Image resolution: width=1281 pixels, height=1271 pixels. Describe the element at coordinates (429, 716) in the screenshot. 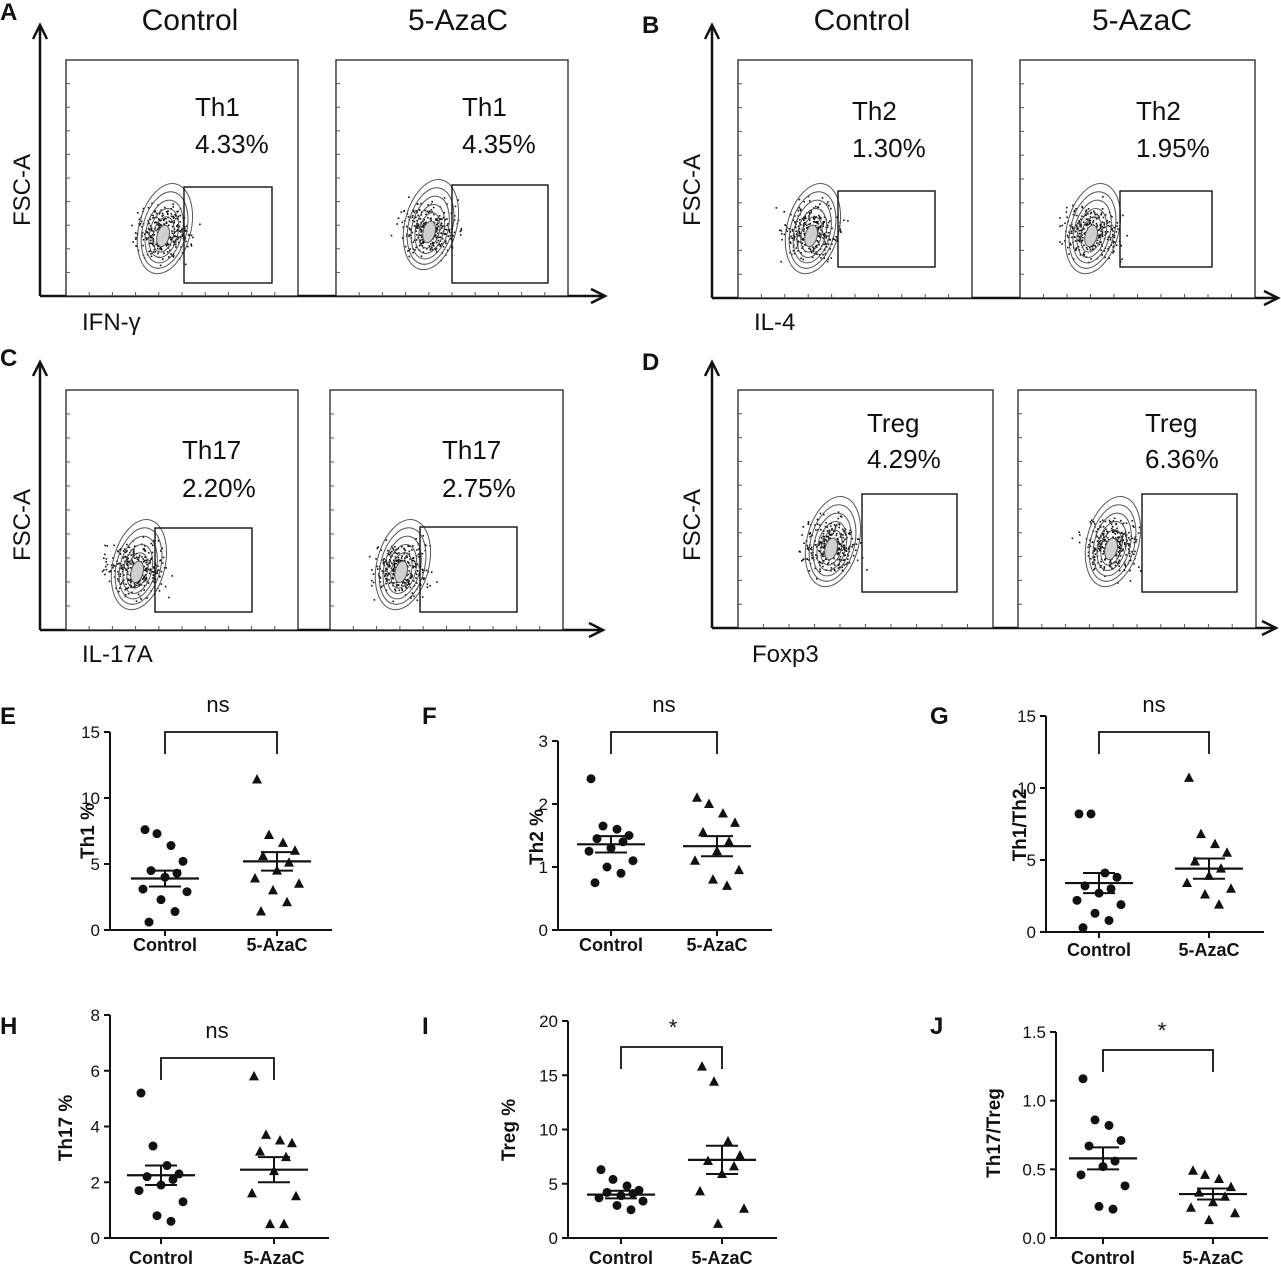

I see `panel-letter-f: F` at that location.